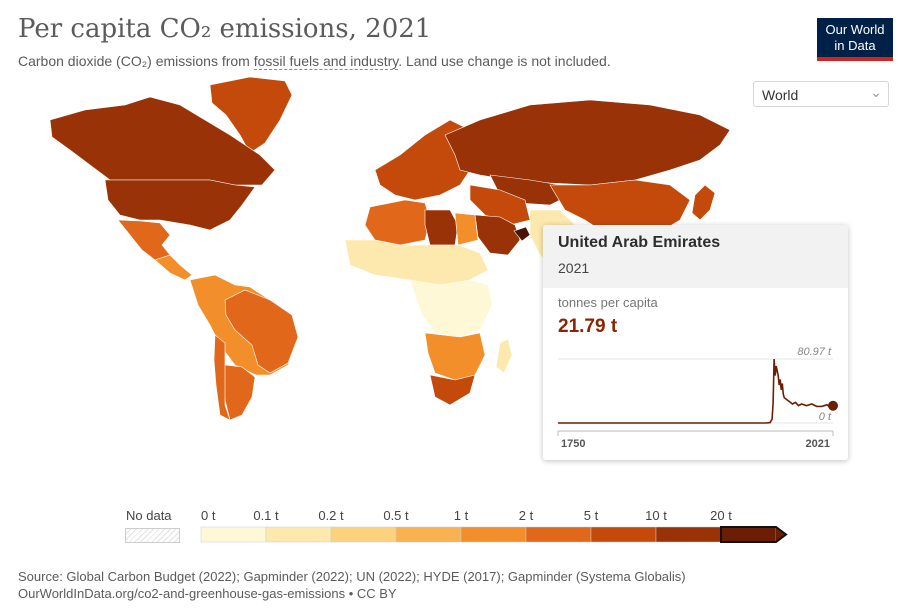  I want to click on legend-label-1: 0.1 t, so click(266, 515).